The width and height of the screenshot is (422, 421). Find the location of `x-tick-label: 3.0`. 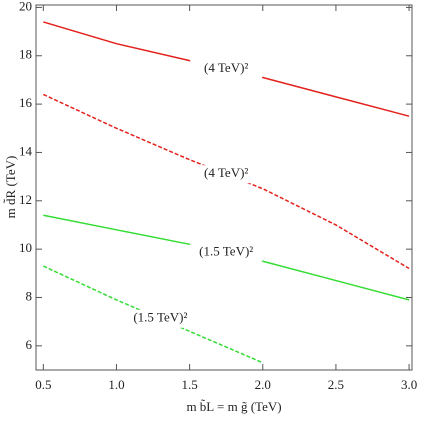

x-tick-label: 3.0 is located at coordinates (409, 384).